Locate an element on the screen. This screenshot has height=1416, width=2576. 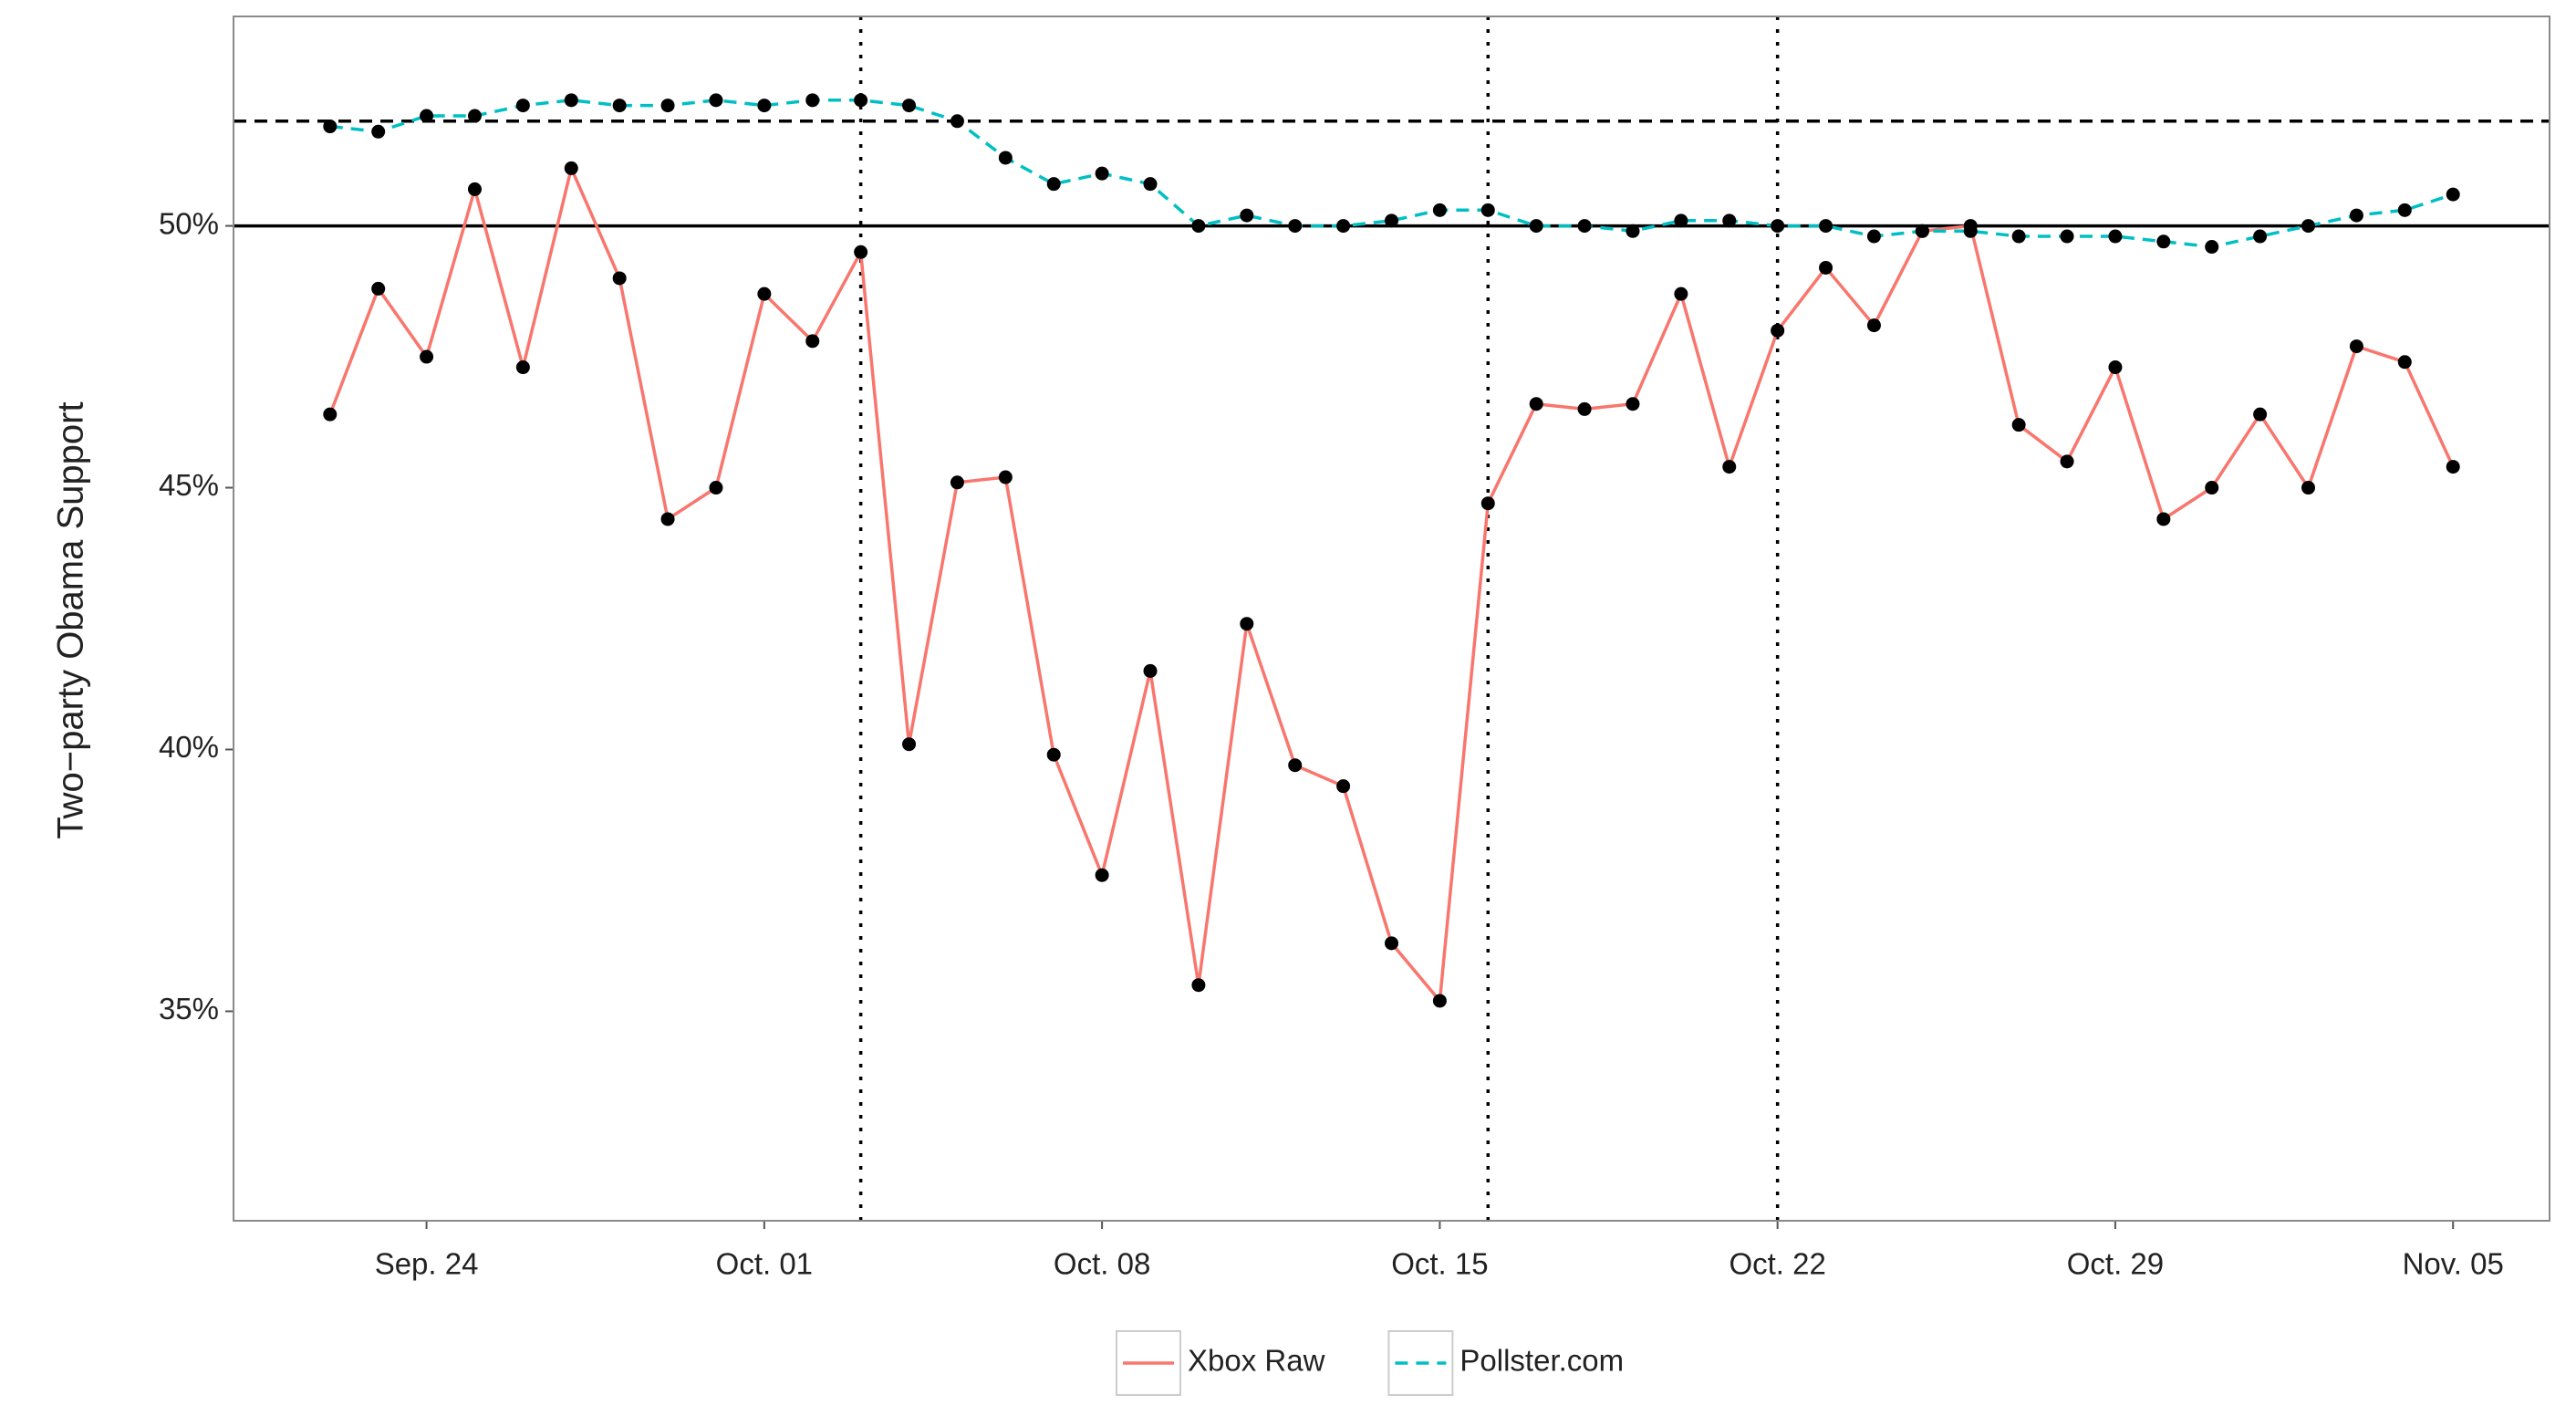
x-tick-label: Oct. 29 is located at coordinates (2115, 1264).